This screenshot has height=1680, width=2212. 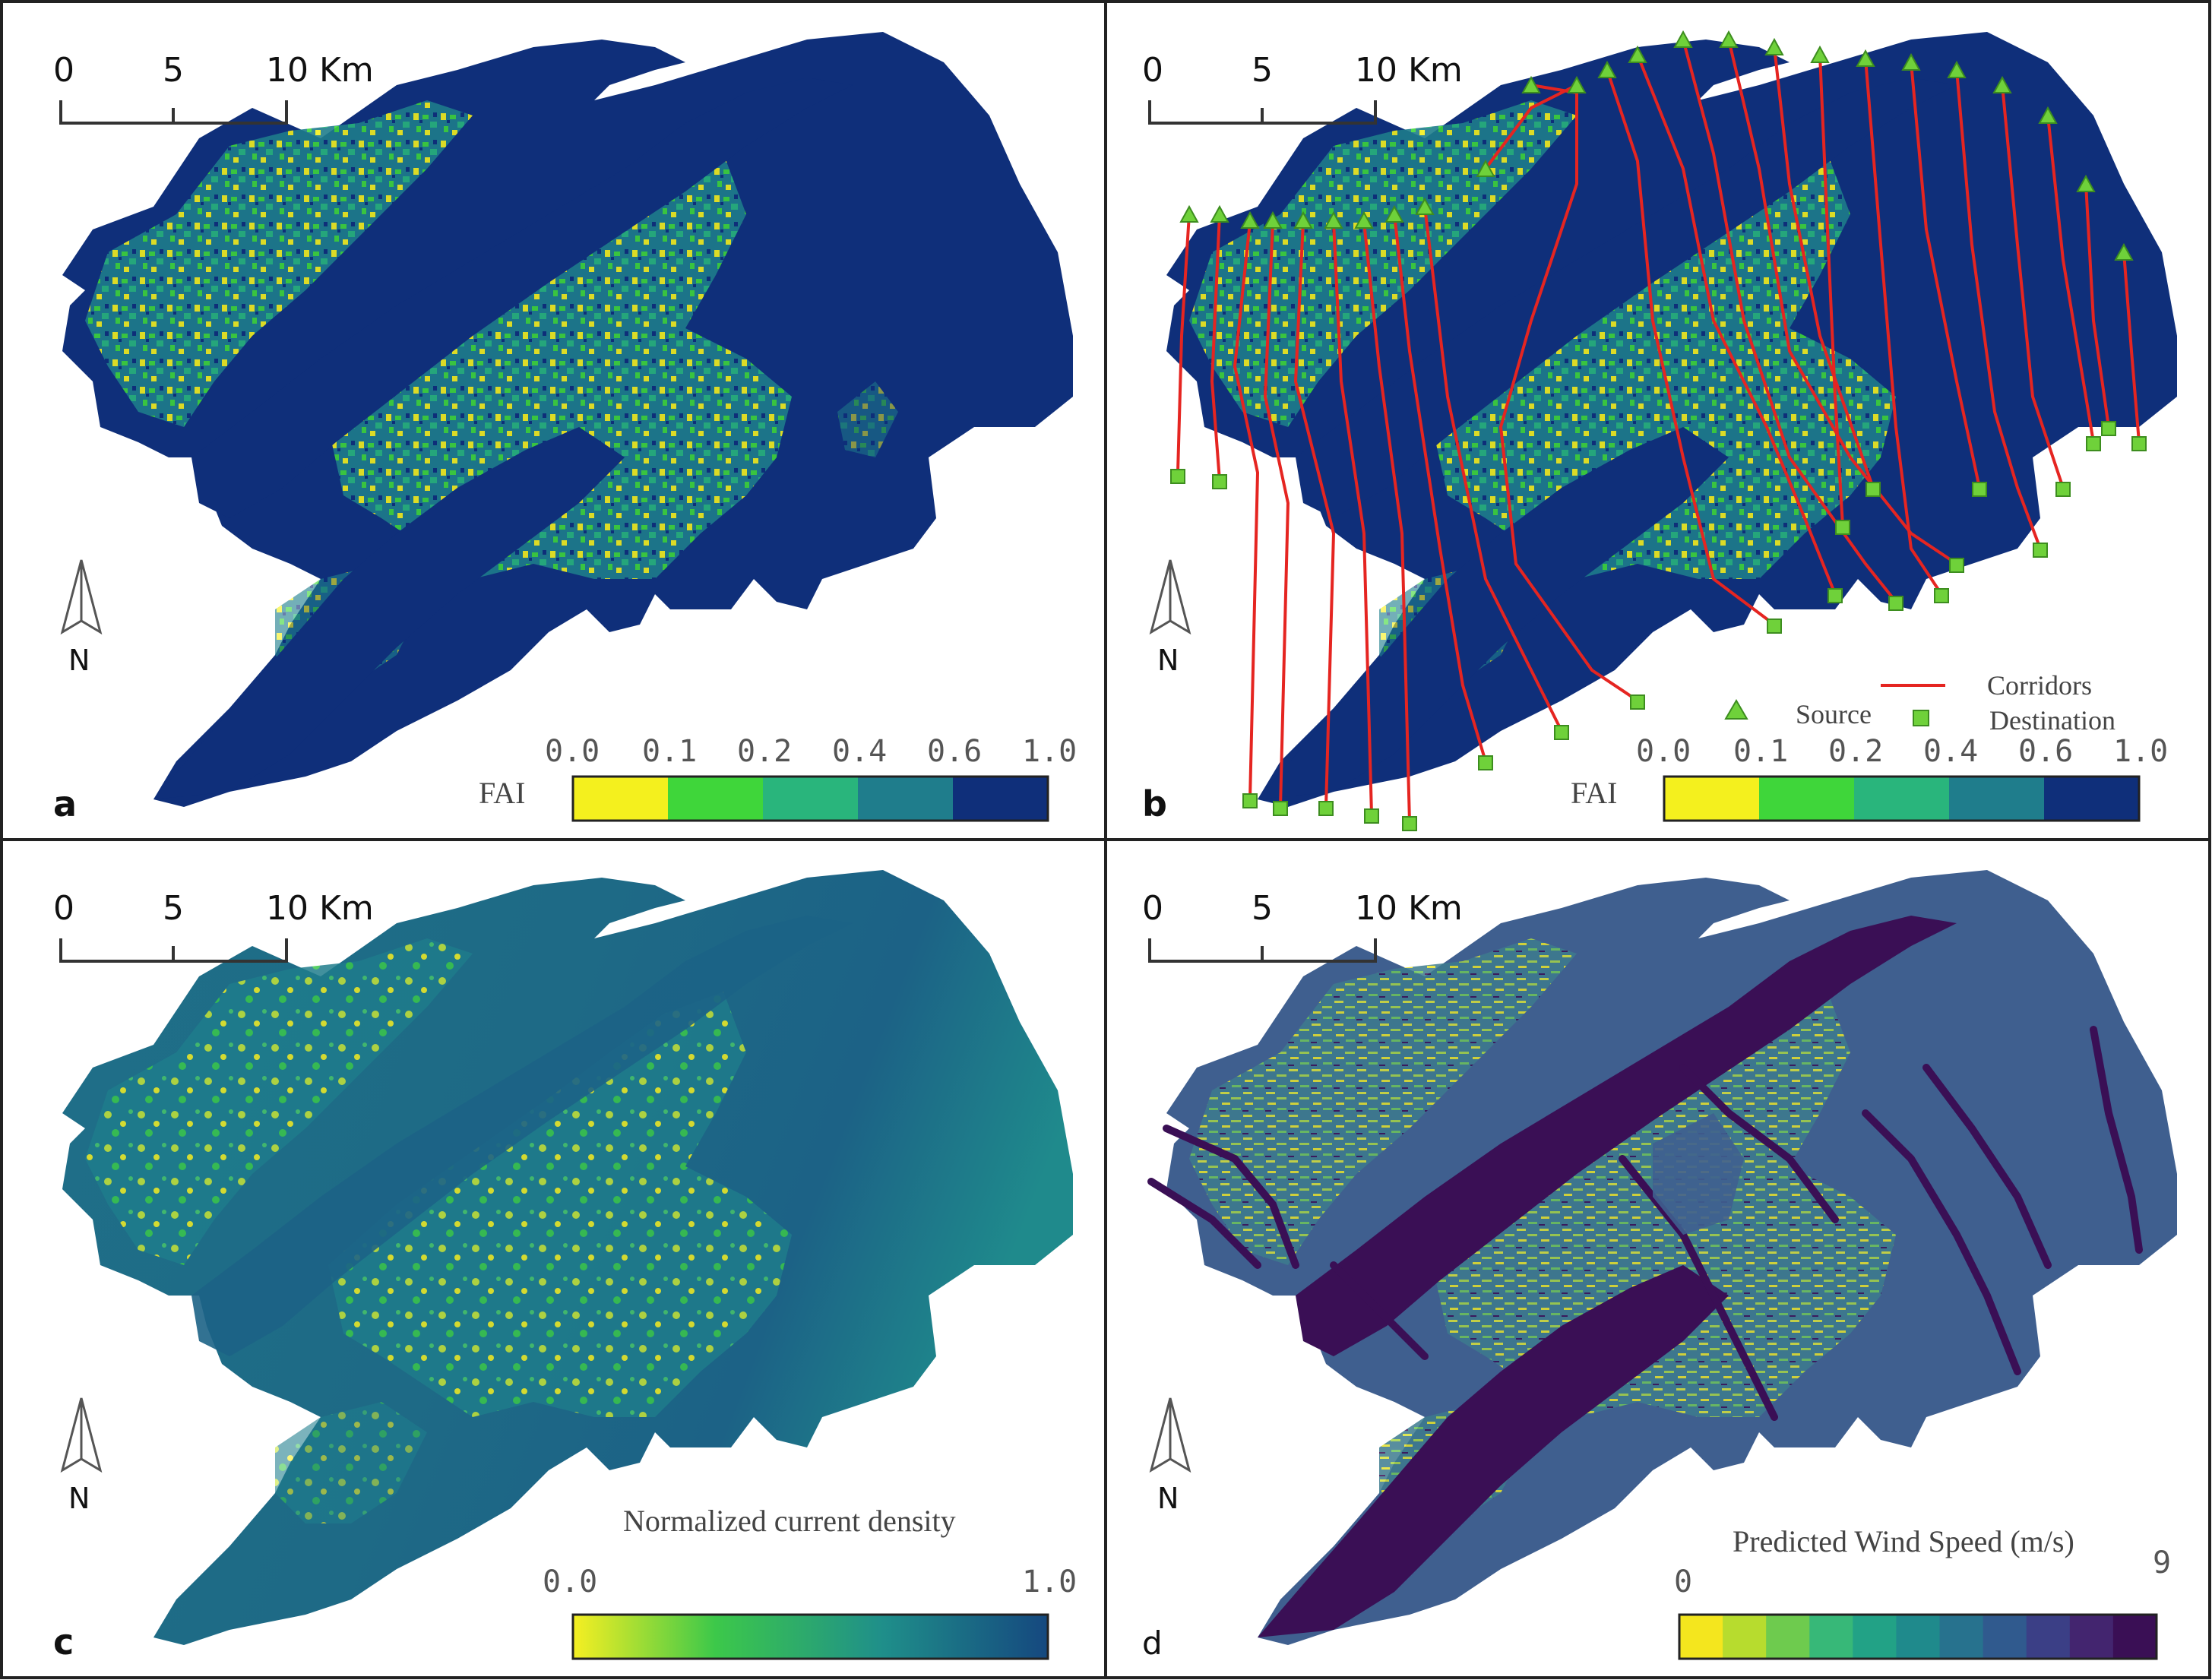 I want to click on legend-b: FAI 0.0 0.1 0.2 0.4 0.6 1.0, so click(x=1869, y=778).